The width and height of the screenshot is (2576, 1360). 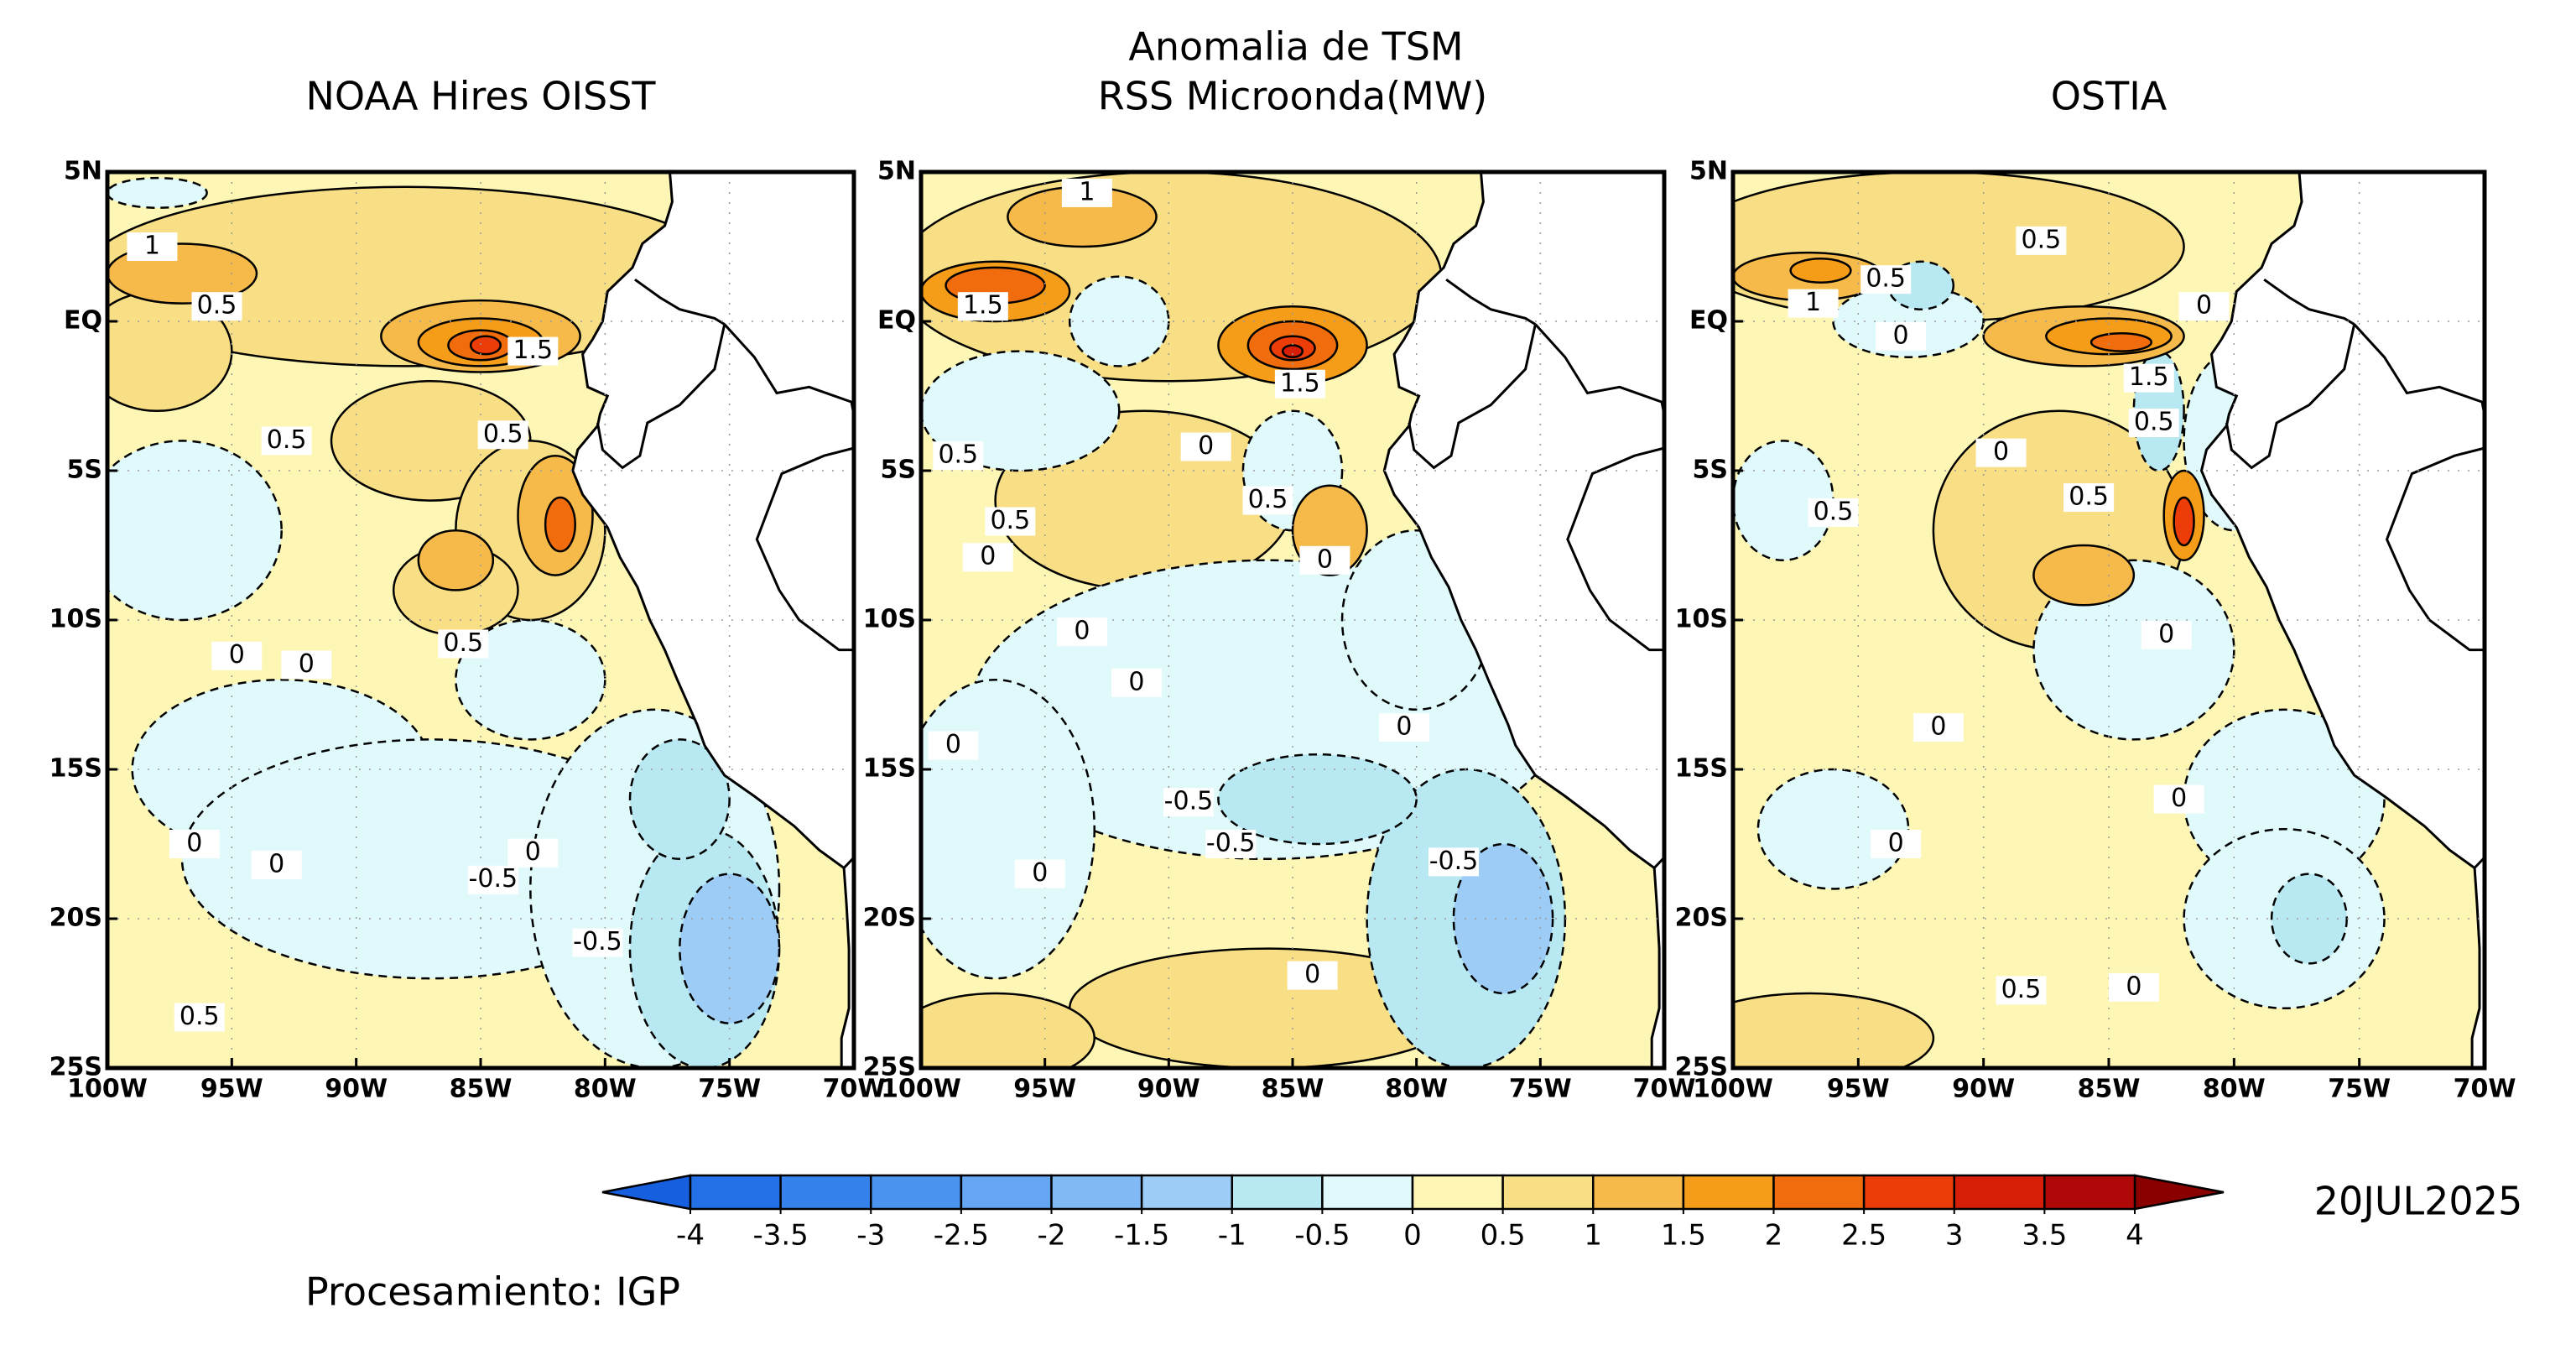 What do you see at coordinates (1232, 1236) in the screenshot?
I see `colorbar-label: -1` at bounding box center [1232, 1236].